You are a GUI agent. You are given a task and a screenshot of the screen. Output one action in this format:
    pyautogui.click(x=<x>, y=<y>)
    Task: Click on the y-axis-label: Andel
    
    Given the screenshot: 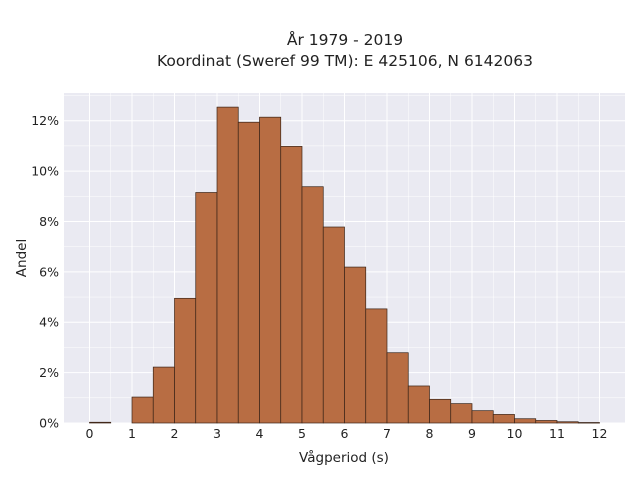 What is the action you would take?
    pyautogui.click(x=22, y=258)
    